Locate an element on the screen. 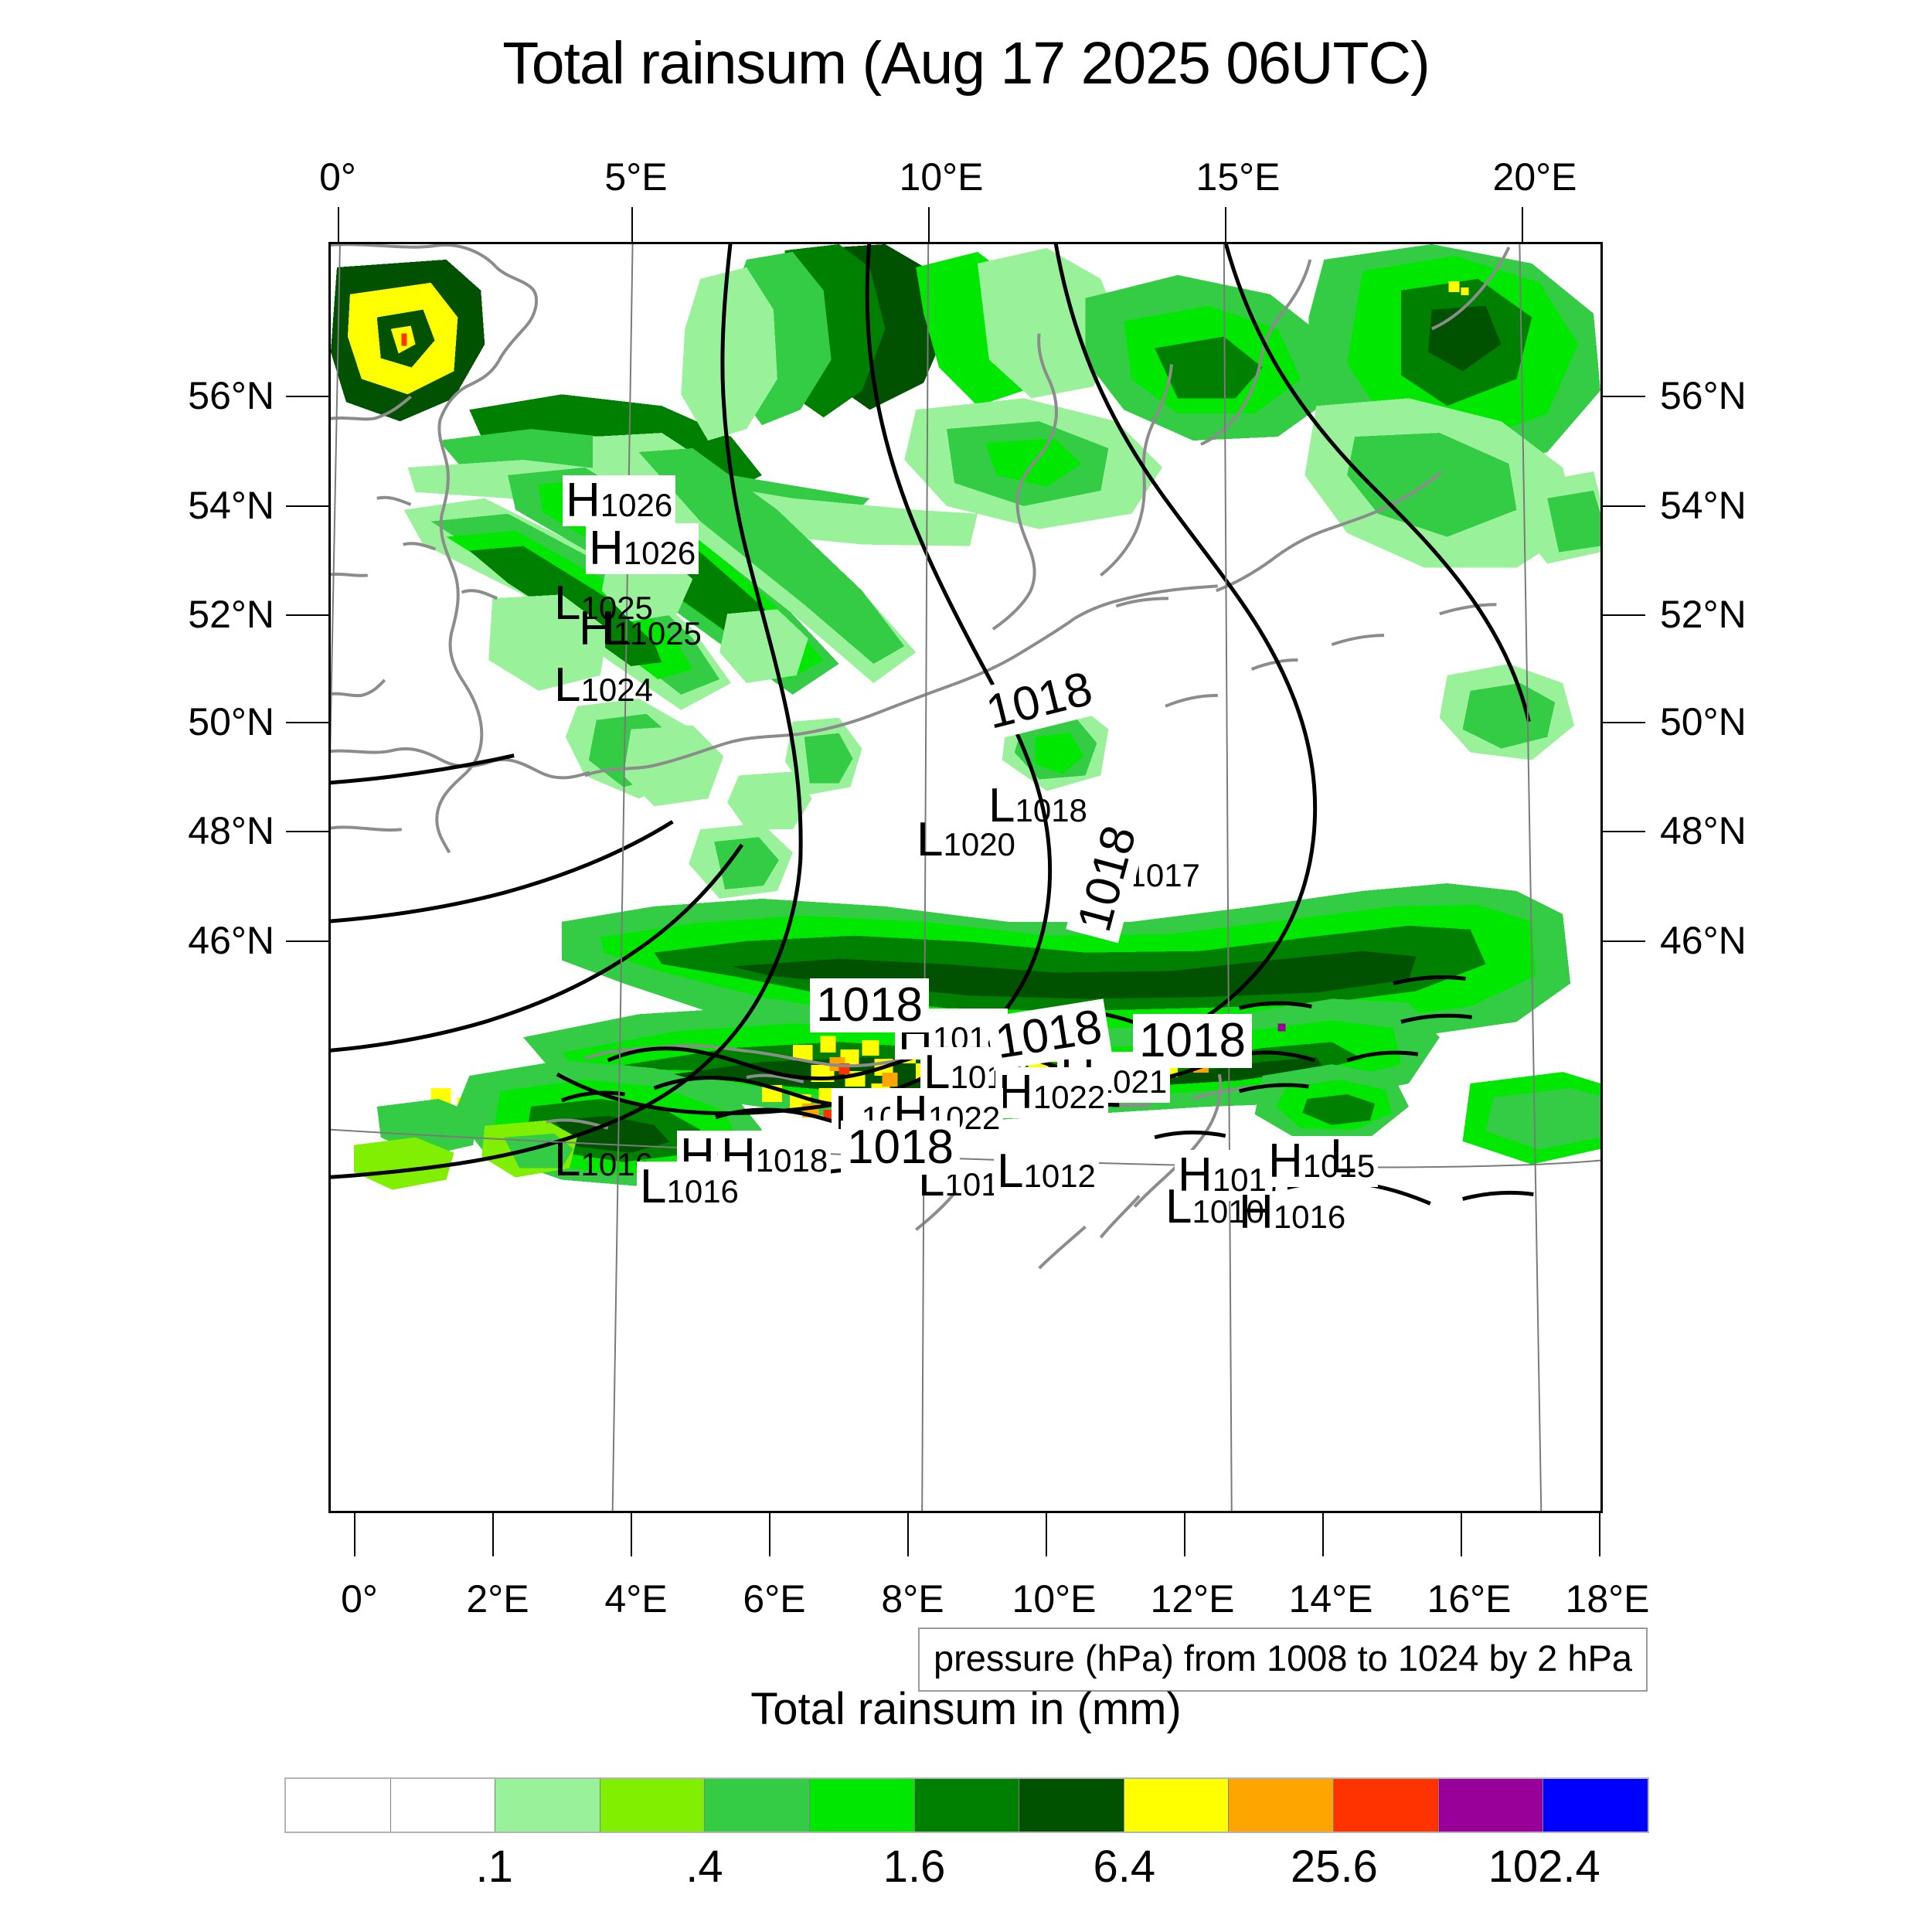  extremum-l-1016-c: L1016 is located at coordinates (689, 1187).